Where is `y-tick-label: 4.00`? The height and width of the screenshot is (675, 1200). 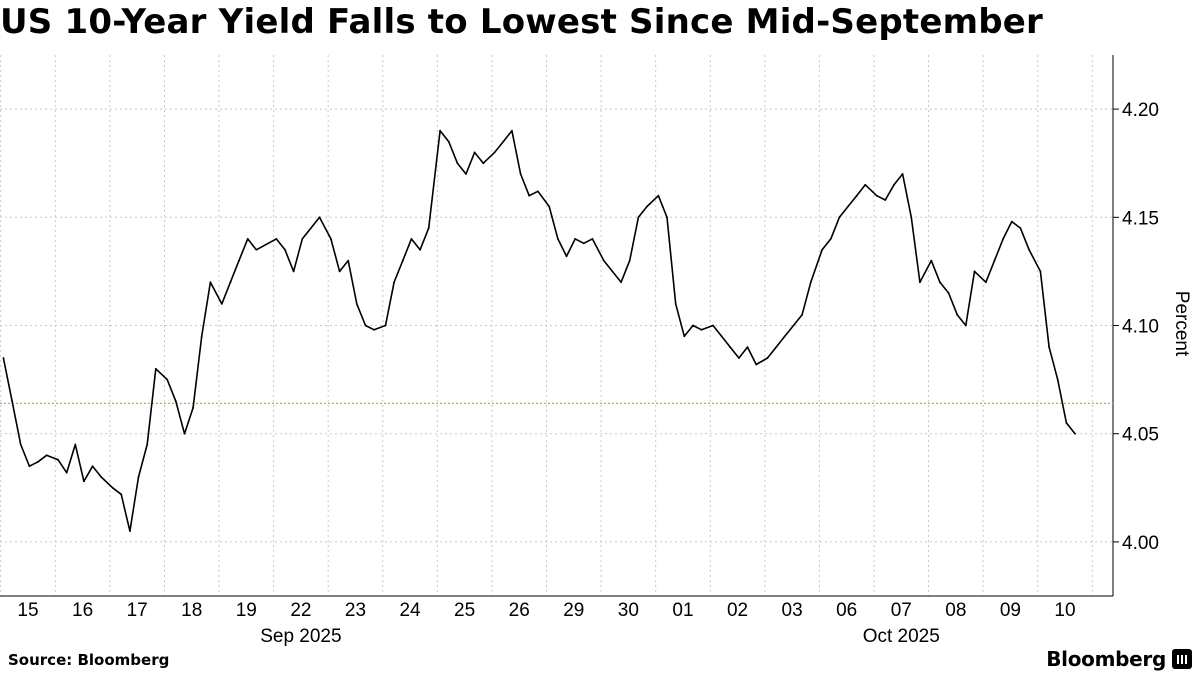
y-tick-label: 4.00 is located at coordinates (1140, 543).